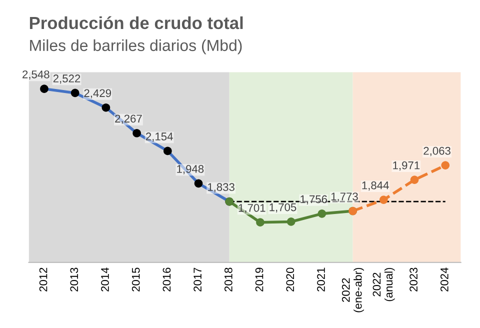  Describe the element at coordinates (66, 79) in the screenshot. I see `data-label: 2,522` at that location.